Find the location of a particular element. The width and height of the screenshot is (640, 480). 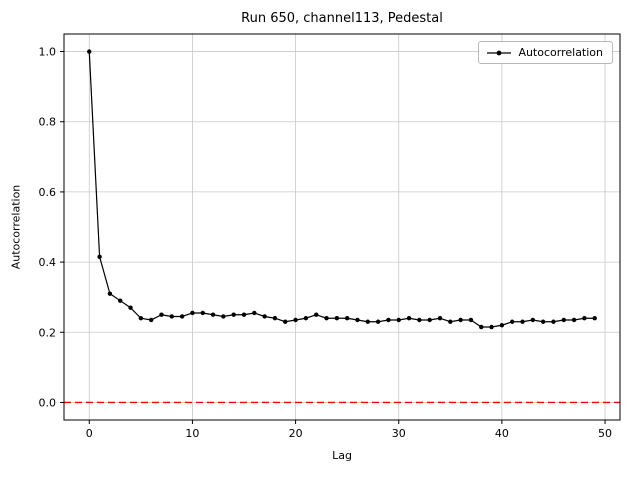

y-tick-label: 0.0 is located at coordinates (48, 402).